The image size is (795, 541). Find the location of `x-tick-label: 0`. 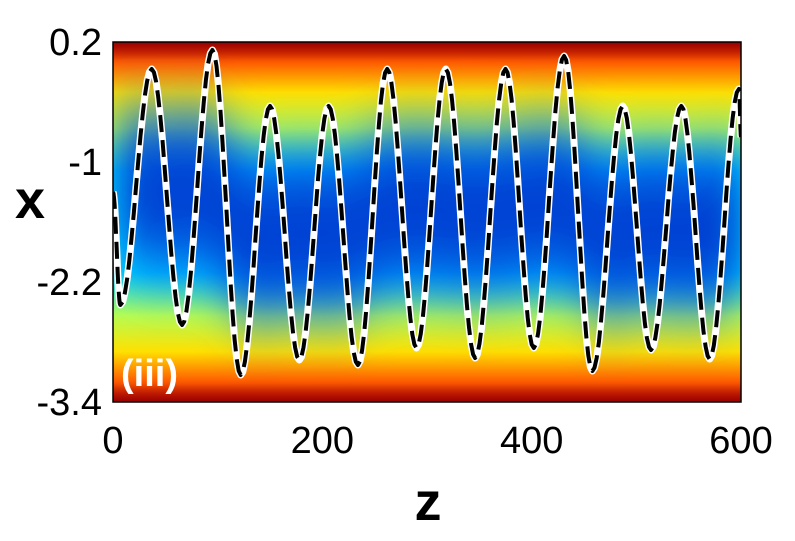

x-tick-label: 0 is located at coordinates (112, 441).